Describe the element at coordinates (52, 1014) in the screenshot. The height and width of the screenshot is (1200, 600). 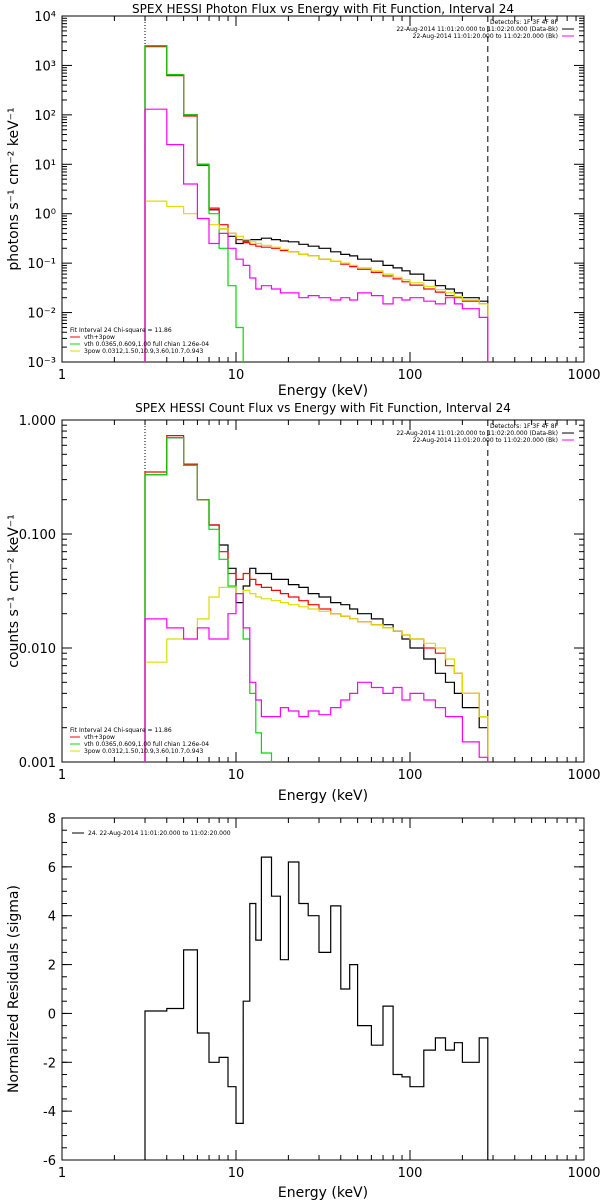
I see `y-tick-label: 0` at that location.